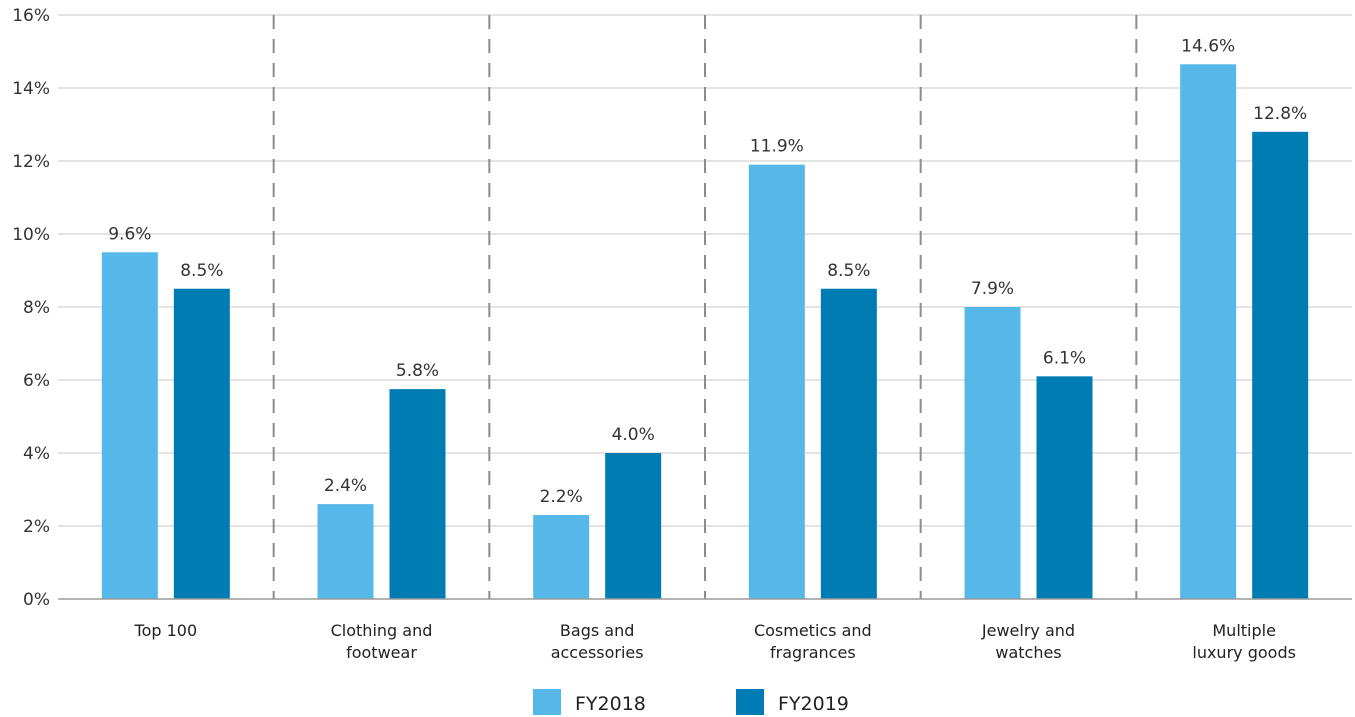 The height and width of the screenshot is (717, 1355). I want to click on data-label: 5.8%, so click(417, 371).